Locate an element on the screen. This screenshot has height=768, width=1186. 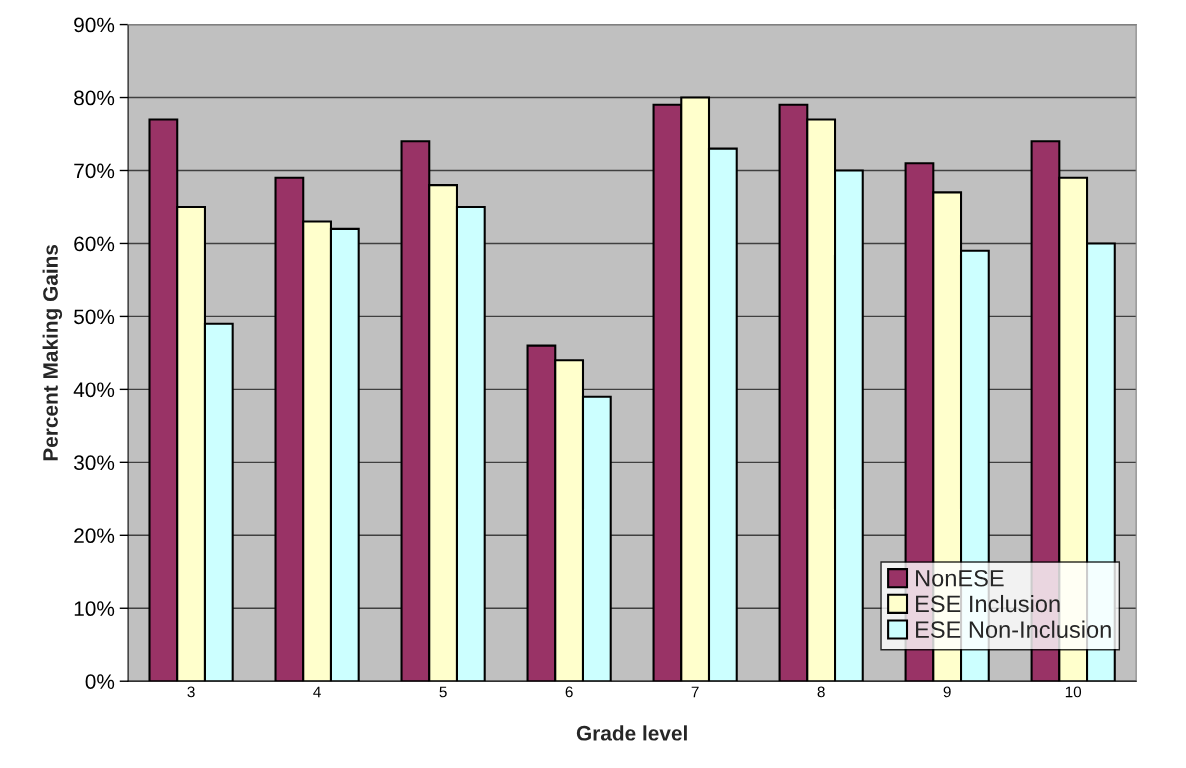
x-tick-label: 8 is located at coordinates (821, 692).